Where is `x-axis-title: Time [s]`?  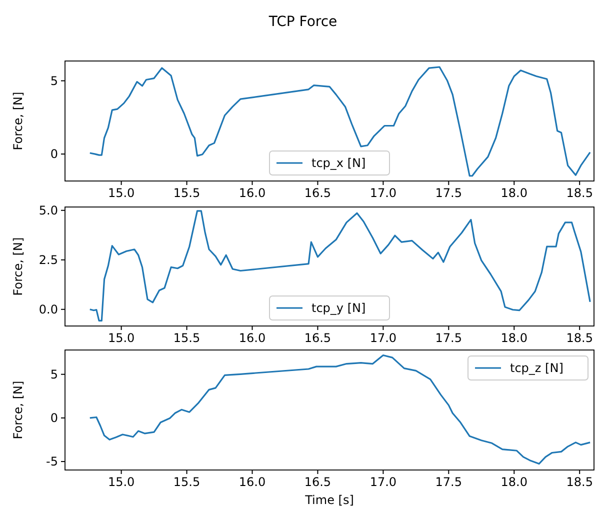
x-axis-title: Time [s] is located at coordinates (329, 500).